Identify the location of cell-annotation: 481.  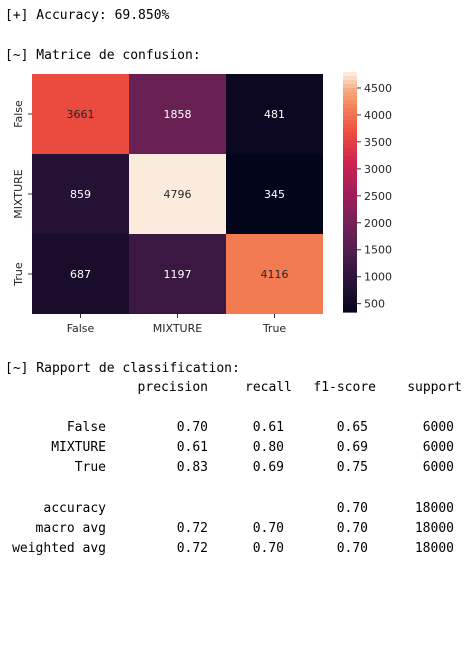
(274, 114).